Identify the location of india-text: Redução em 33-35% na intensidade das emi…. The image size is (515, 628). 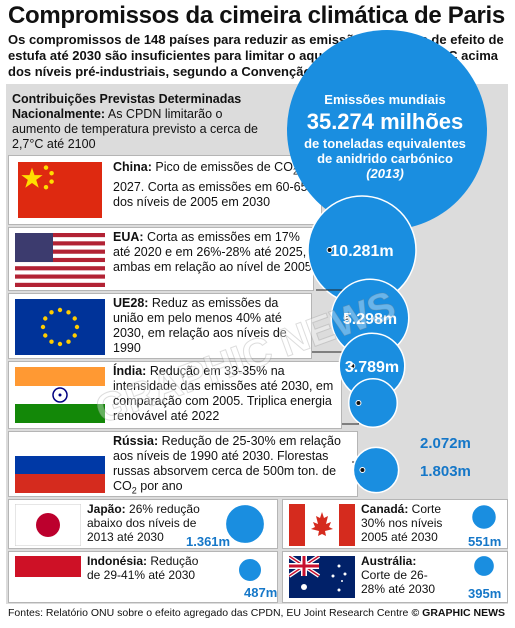
(223, 393).